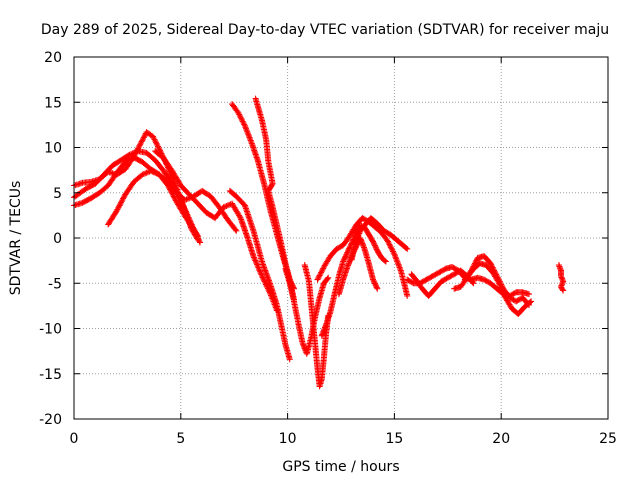 This screenshot has width=640, height=480. What do you see at coordinates (57, 239) in the screenshot?
I see `y-tick-label: 0` at bounding box center [57, 239].